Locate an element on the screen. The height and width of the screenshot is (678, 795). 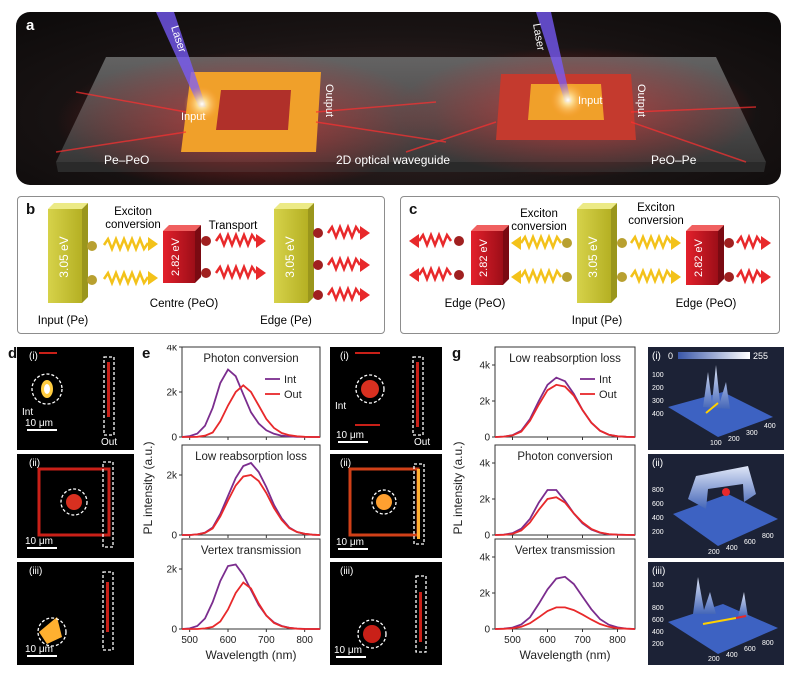
right-laser-beam is located at coordinates (553, 57).